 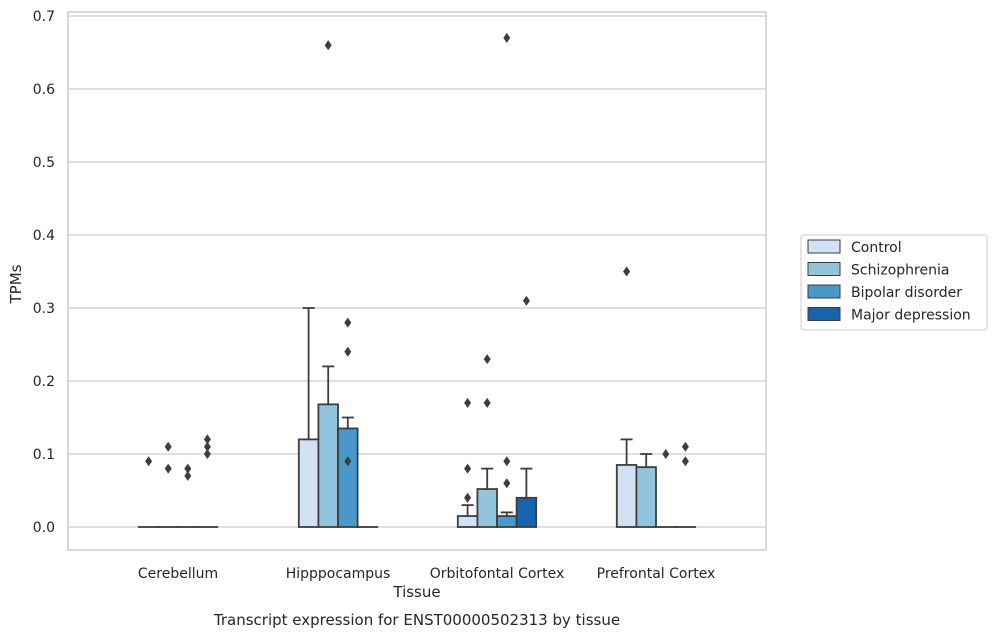 I want to click on bar-control-prefrontal-cortex, so click(x=626, y=496).